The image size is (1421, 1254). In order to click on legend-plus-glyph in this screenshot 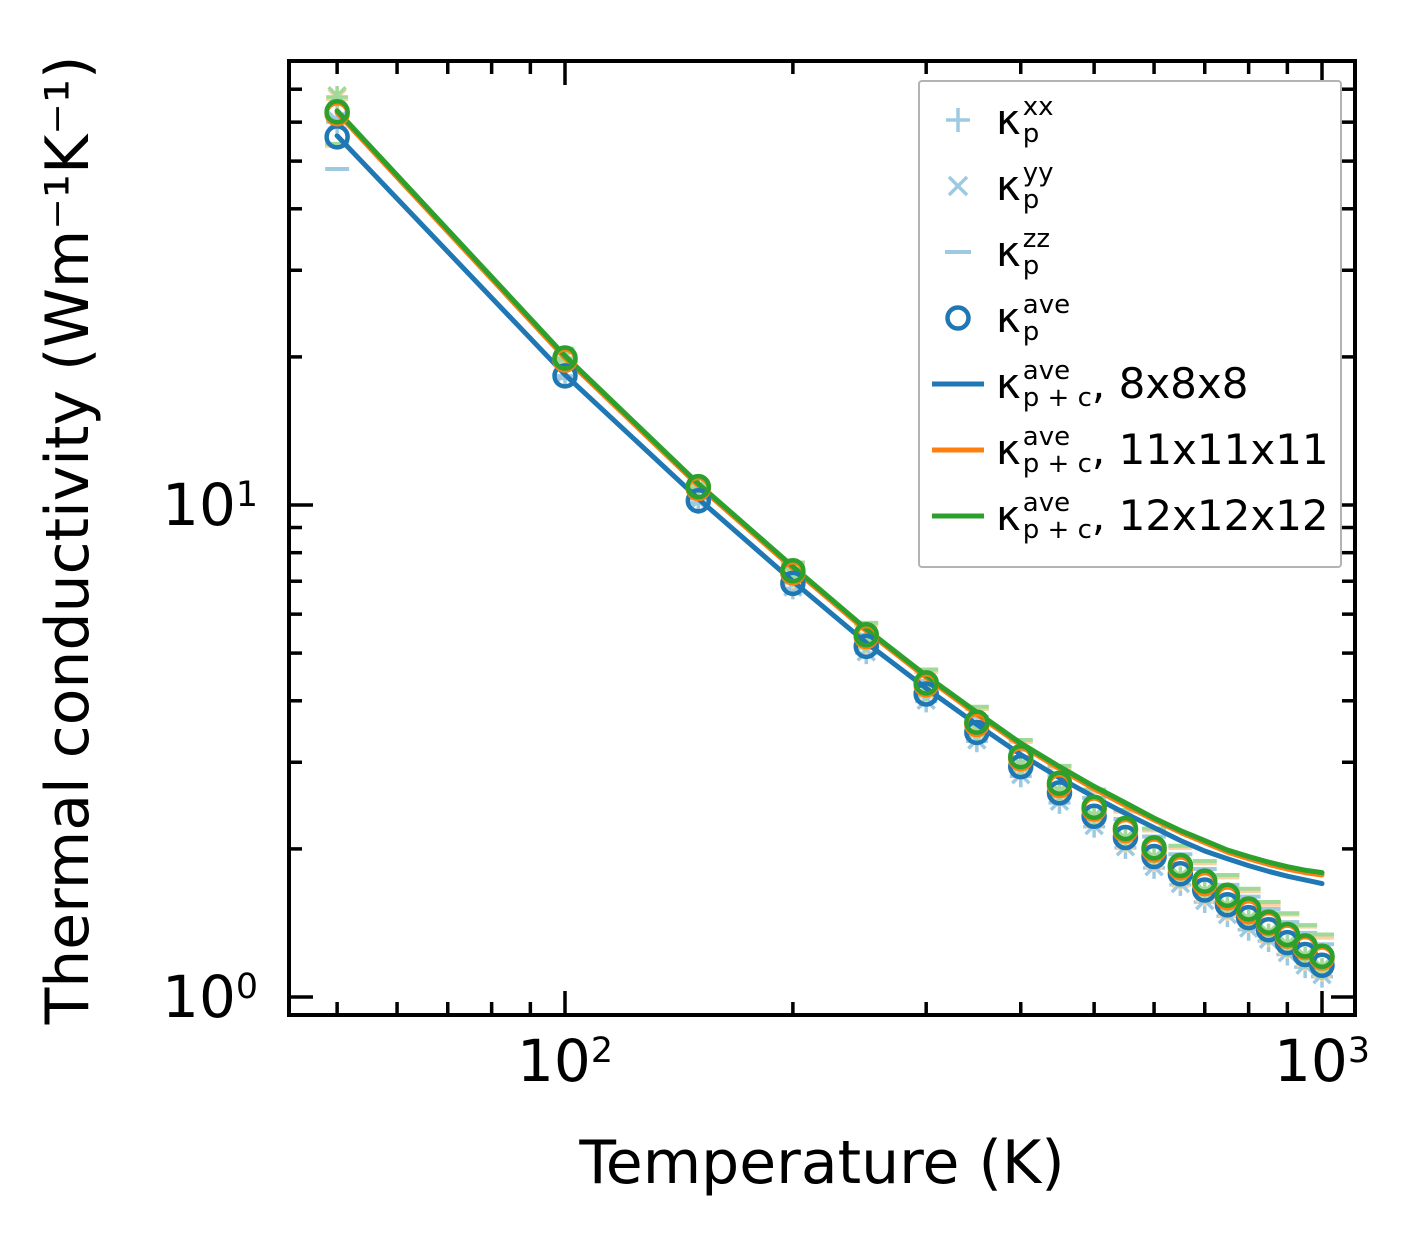, I will do `click(958, 120)`.